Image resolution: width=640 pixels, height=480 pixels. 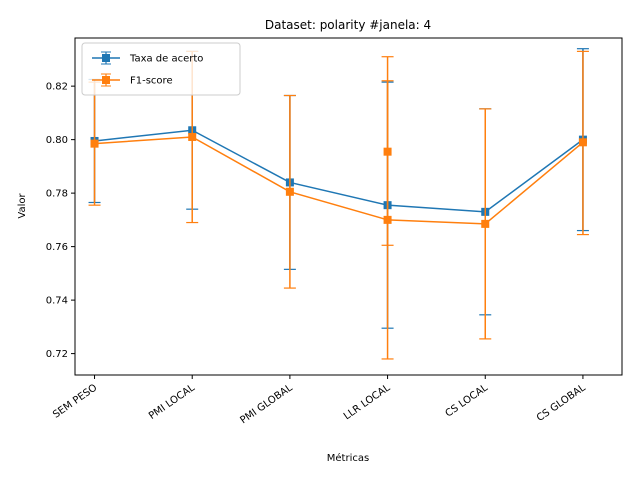 I want to click on y-tick-label: 0.72, so click(x=57, y=354).